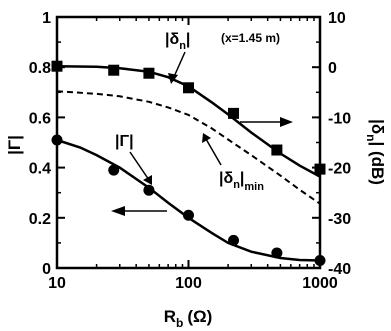 The height and width of the screenshot is (331, 391). I want to click on pointer-gamma-head, so click(147, 180).